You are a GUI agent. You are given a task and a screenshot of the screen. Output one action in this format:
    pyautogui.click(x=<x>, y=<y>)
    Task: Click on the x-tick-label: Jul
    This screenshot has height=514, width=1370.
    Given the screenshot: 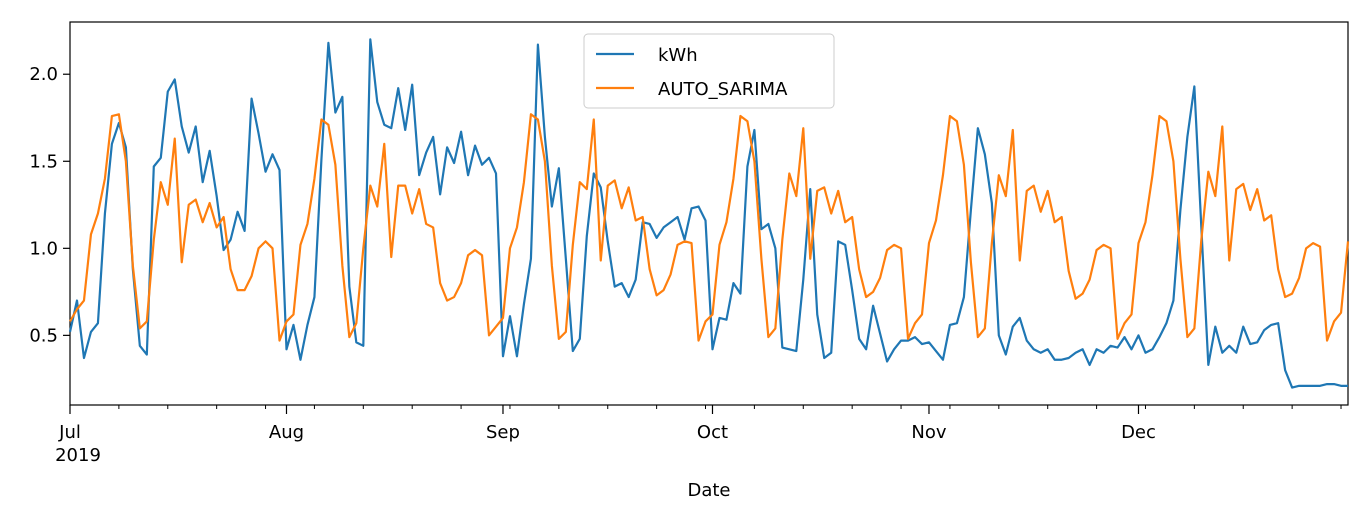 What is the action you would take?
    pyautogui.click(x=69, y=432)
    